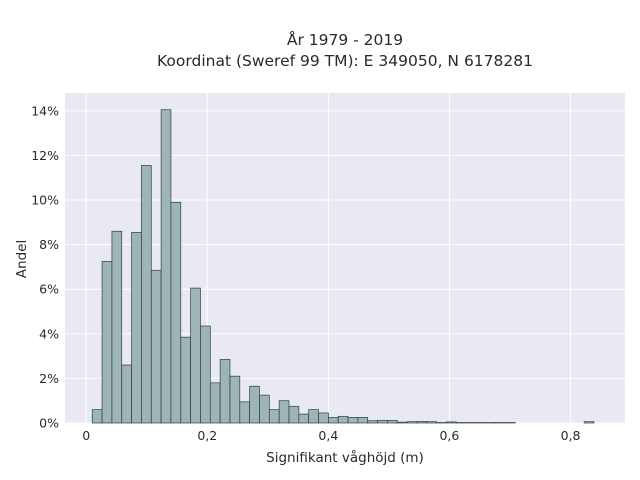  I want to click on y-tick-label: 10%, so click(45, 200).